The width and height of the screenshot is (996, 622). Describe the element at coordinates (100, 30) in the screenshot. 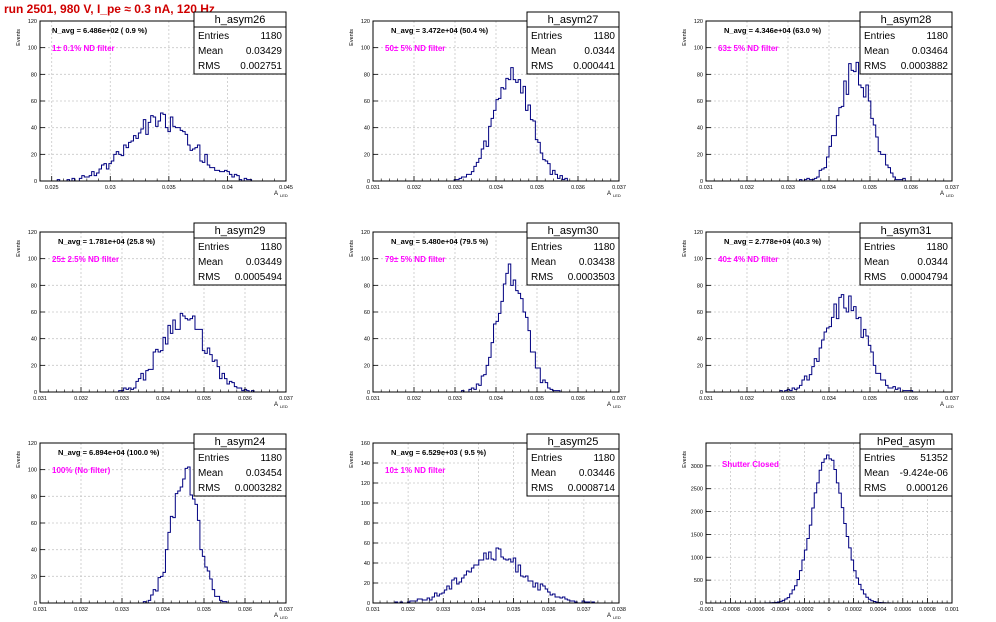

I see `navg-label: N_avg = 6.486e+02 ( 0.9 %)` at that location.